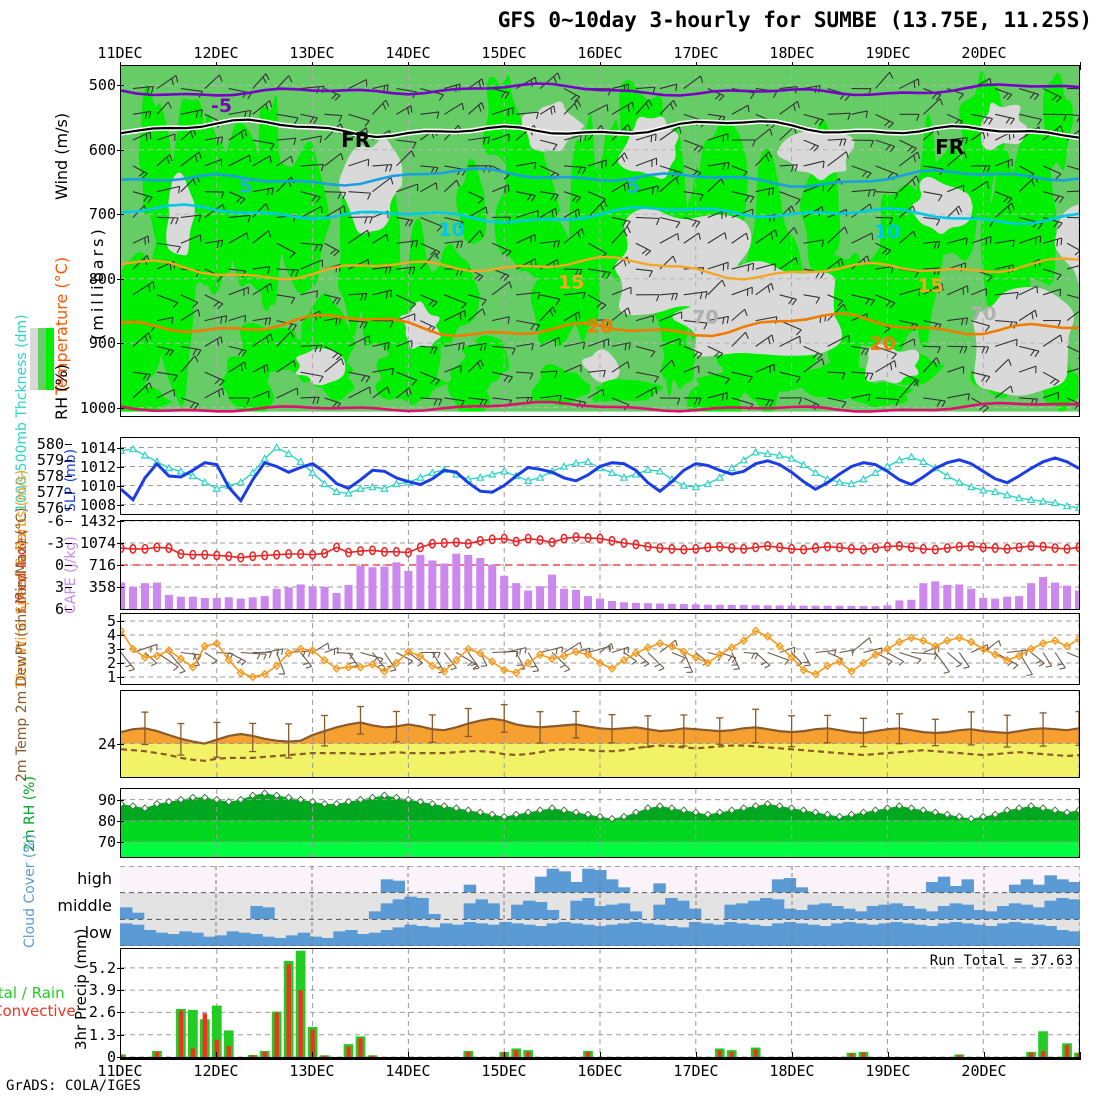  Describe the element at coordinates (102, 967) in the screenshot. I see `y-tick-label: 5.2` at that location.